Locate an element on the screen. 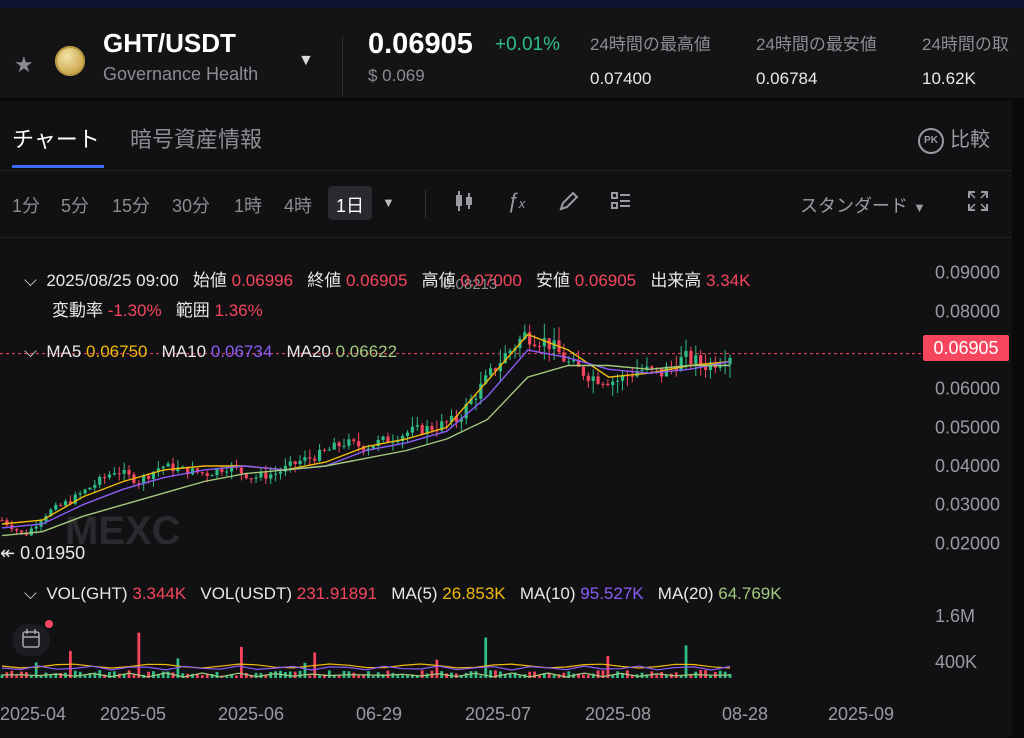 This screenshot has width=1024, height=738. timeframe-1d: 1日 is located at coordinates (350, 206).